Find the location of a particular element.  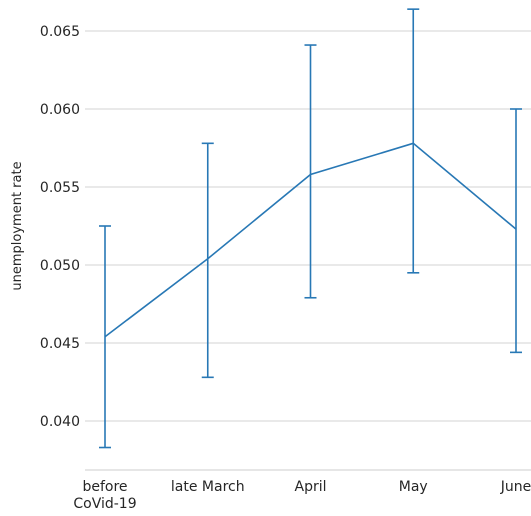

x-tick-label: before CoVid-19 is located at coordinates (104, 495).